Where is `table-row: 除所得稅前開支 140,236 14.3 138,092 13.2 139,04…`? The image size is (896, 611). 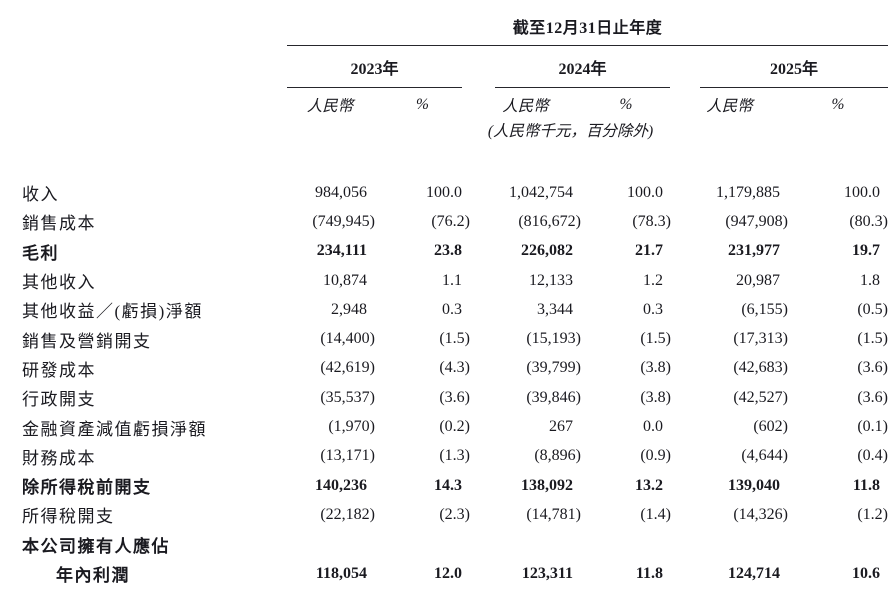 table-row: 除所得稅前開支 140,236 14.3 138,092 13.2 139,04… is located at coordinates (448, 485).